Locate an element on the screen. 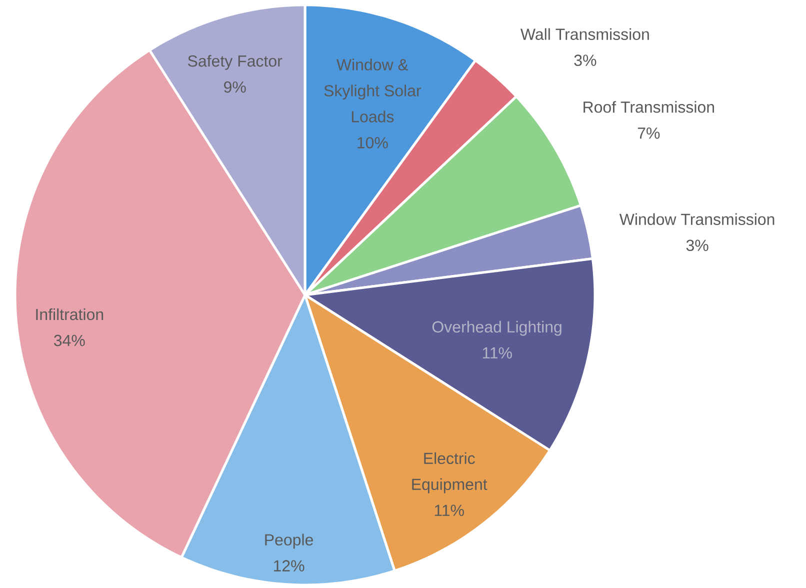 The image size is (806, 588). slice-label: Overhead Lighting is located at coordinates (497, 328).